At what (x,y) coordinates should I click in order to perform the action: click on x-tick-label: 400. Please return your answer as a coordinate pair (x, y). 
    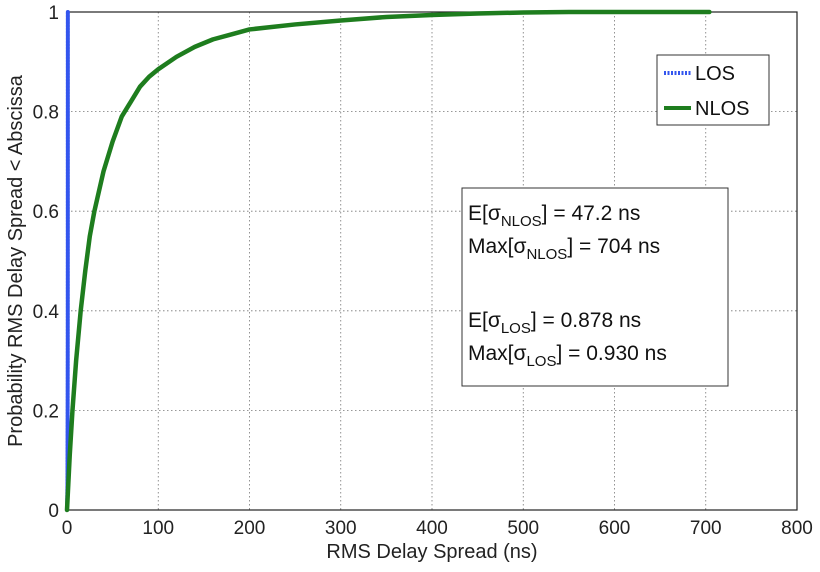
    Looking at the image, I should click on (432, 528).